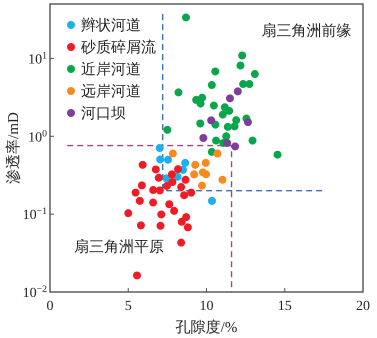 The image size is (377, 338). I want to click on x-tick-label: 0, so click(50, 306).